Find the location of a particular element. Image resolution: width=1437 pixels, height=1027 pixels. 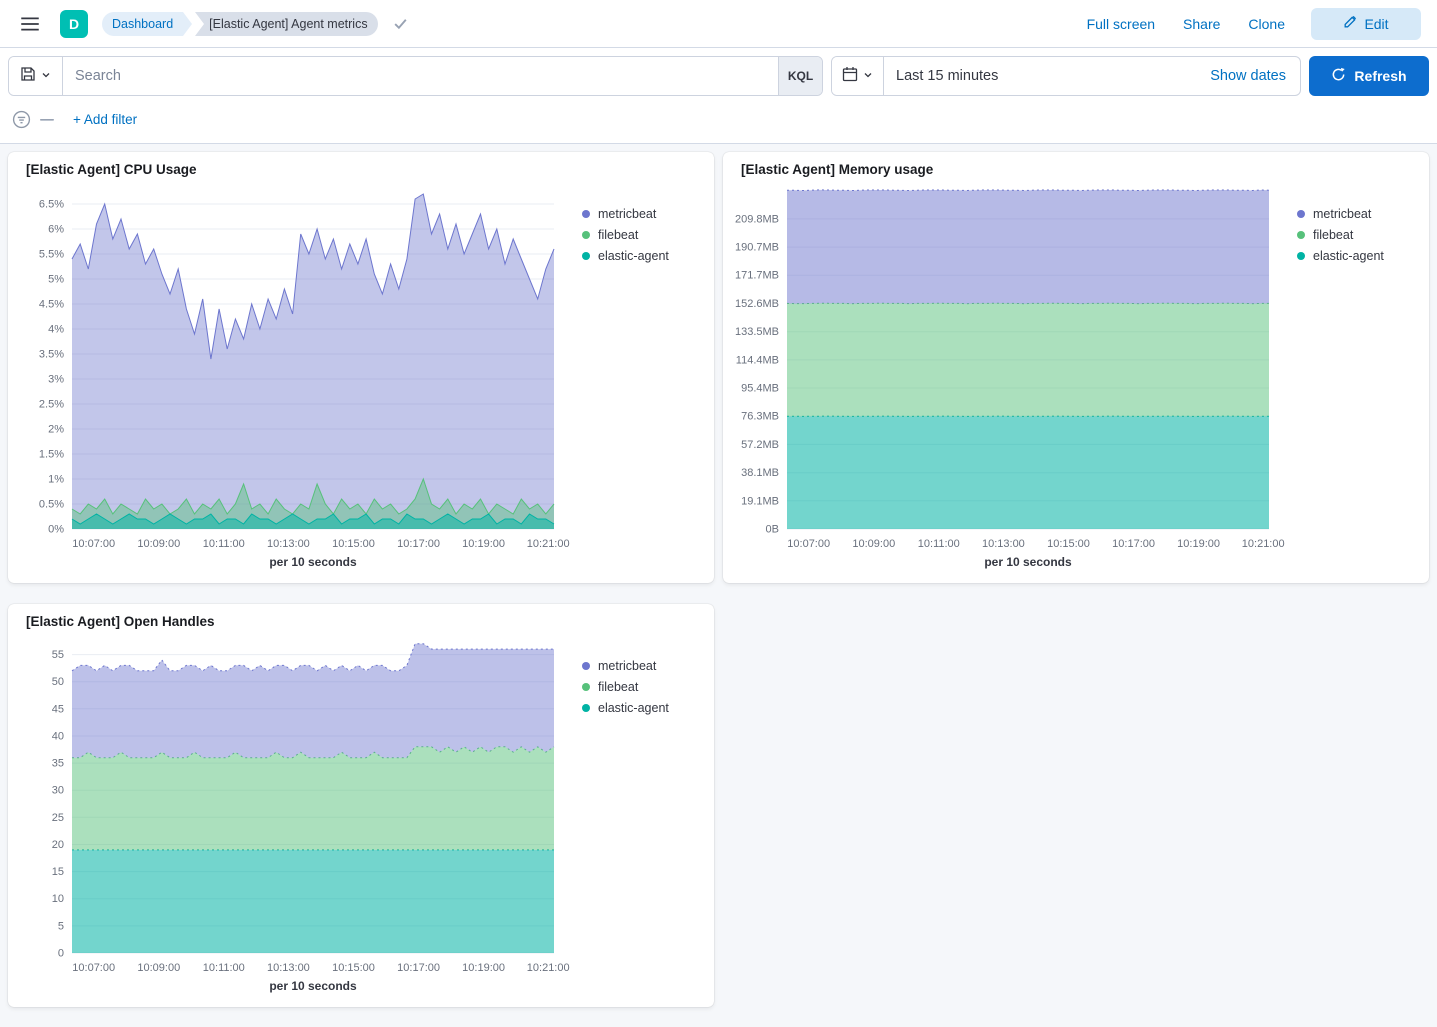

svg-text: 0% is located at coordinates (56, 530).